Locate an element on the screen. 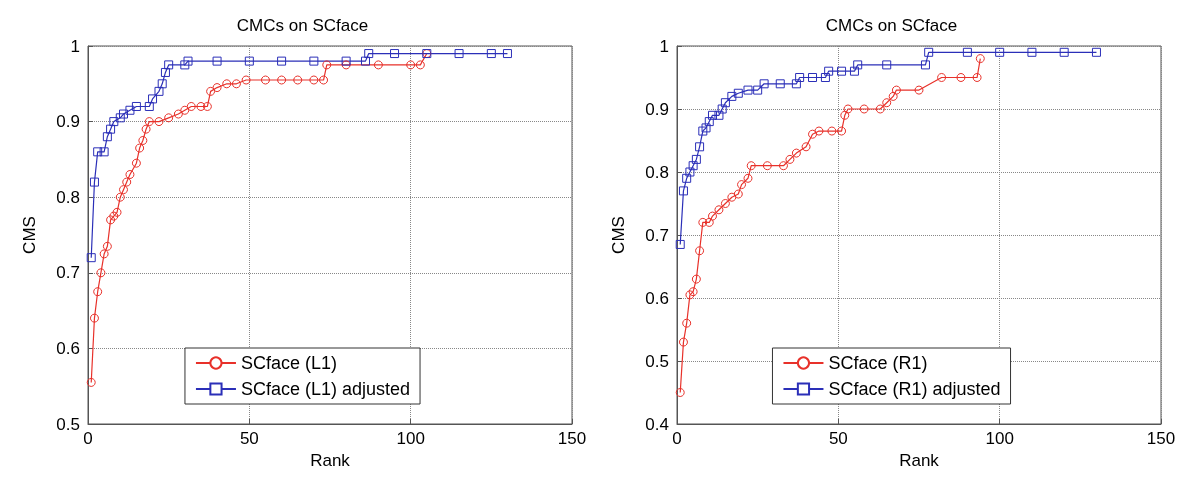 This screenshot has width=1194, height=492. x-tick-label: 50 is located at coordinates (838, 438).